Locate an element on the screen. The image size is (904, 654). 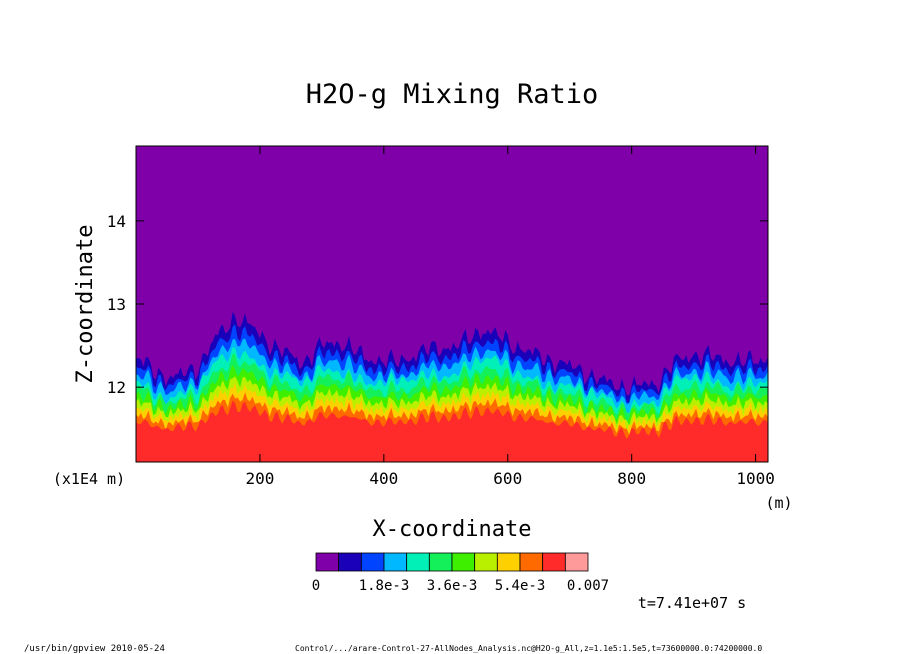
x-tick-label: 600 is located at coordinates (507, 478).